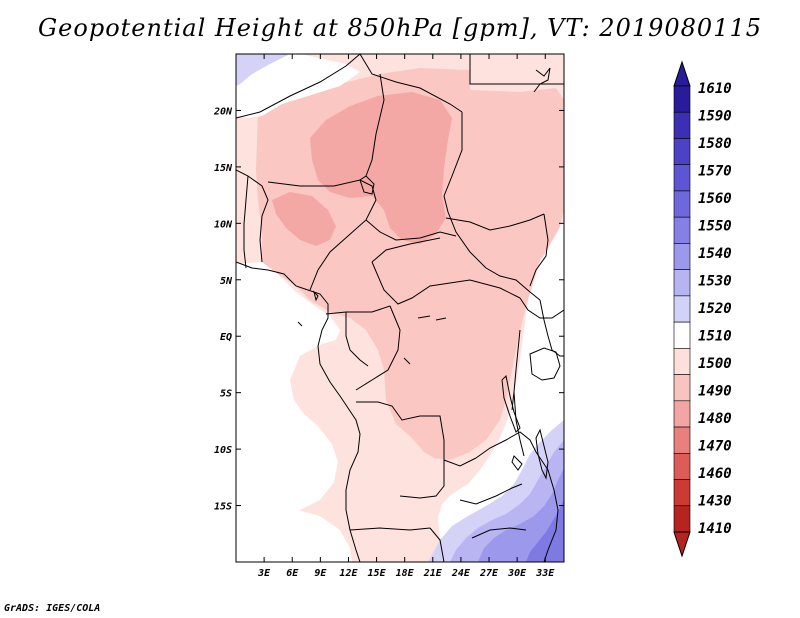  What do you see at coordinates (378, 348) in the screenshot?
I see `border-congo-drc` at bounding box center [378, 348].